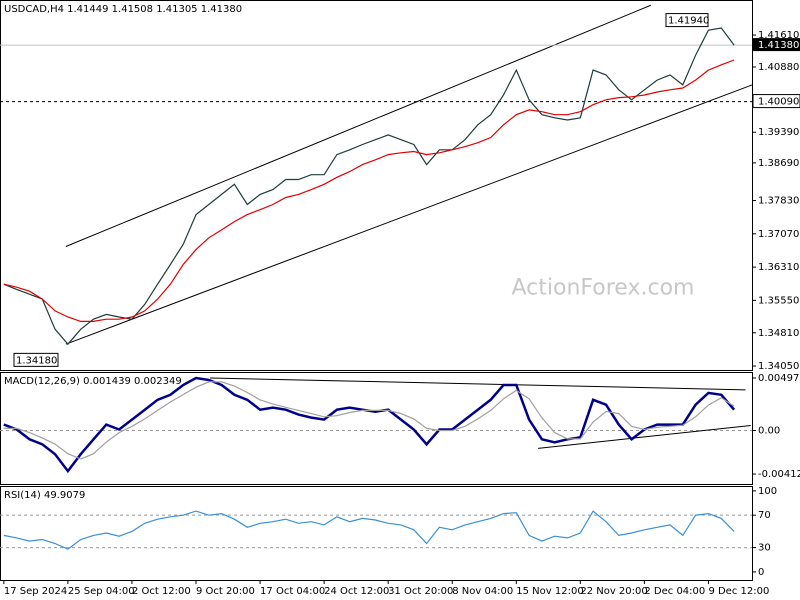 This screenshot has width=800, height=600. What do you see at coordinates (44, 495) in the screenshot?
I see `panel-title: RSI(14) 49.9079` at bounding box center [44, 495].